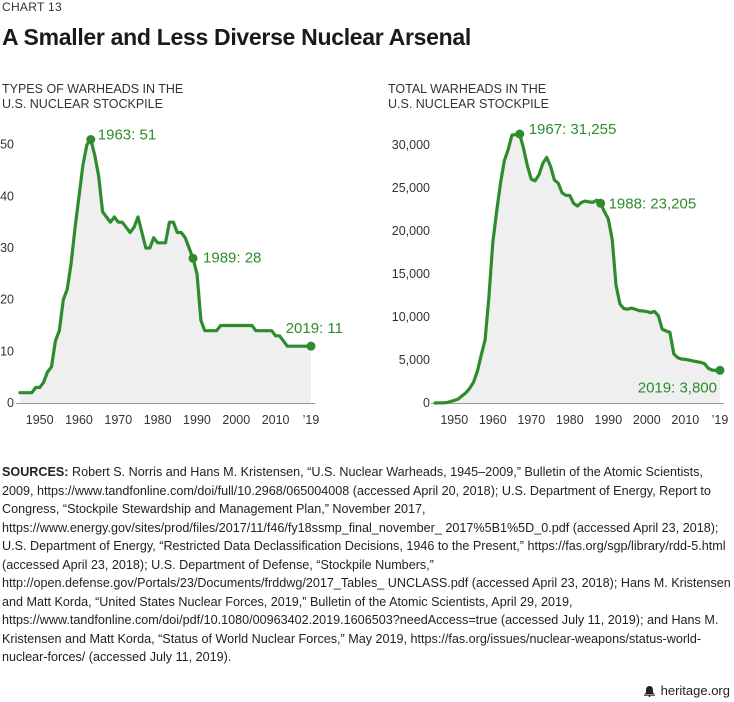 Image resolution: width=734 pixels, height=702 pixels. Describe the element at coordinates (608, 420) in the screenshot. I see `total-x-tick-4: 1990` at that location.